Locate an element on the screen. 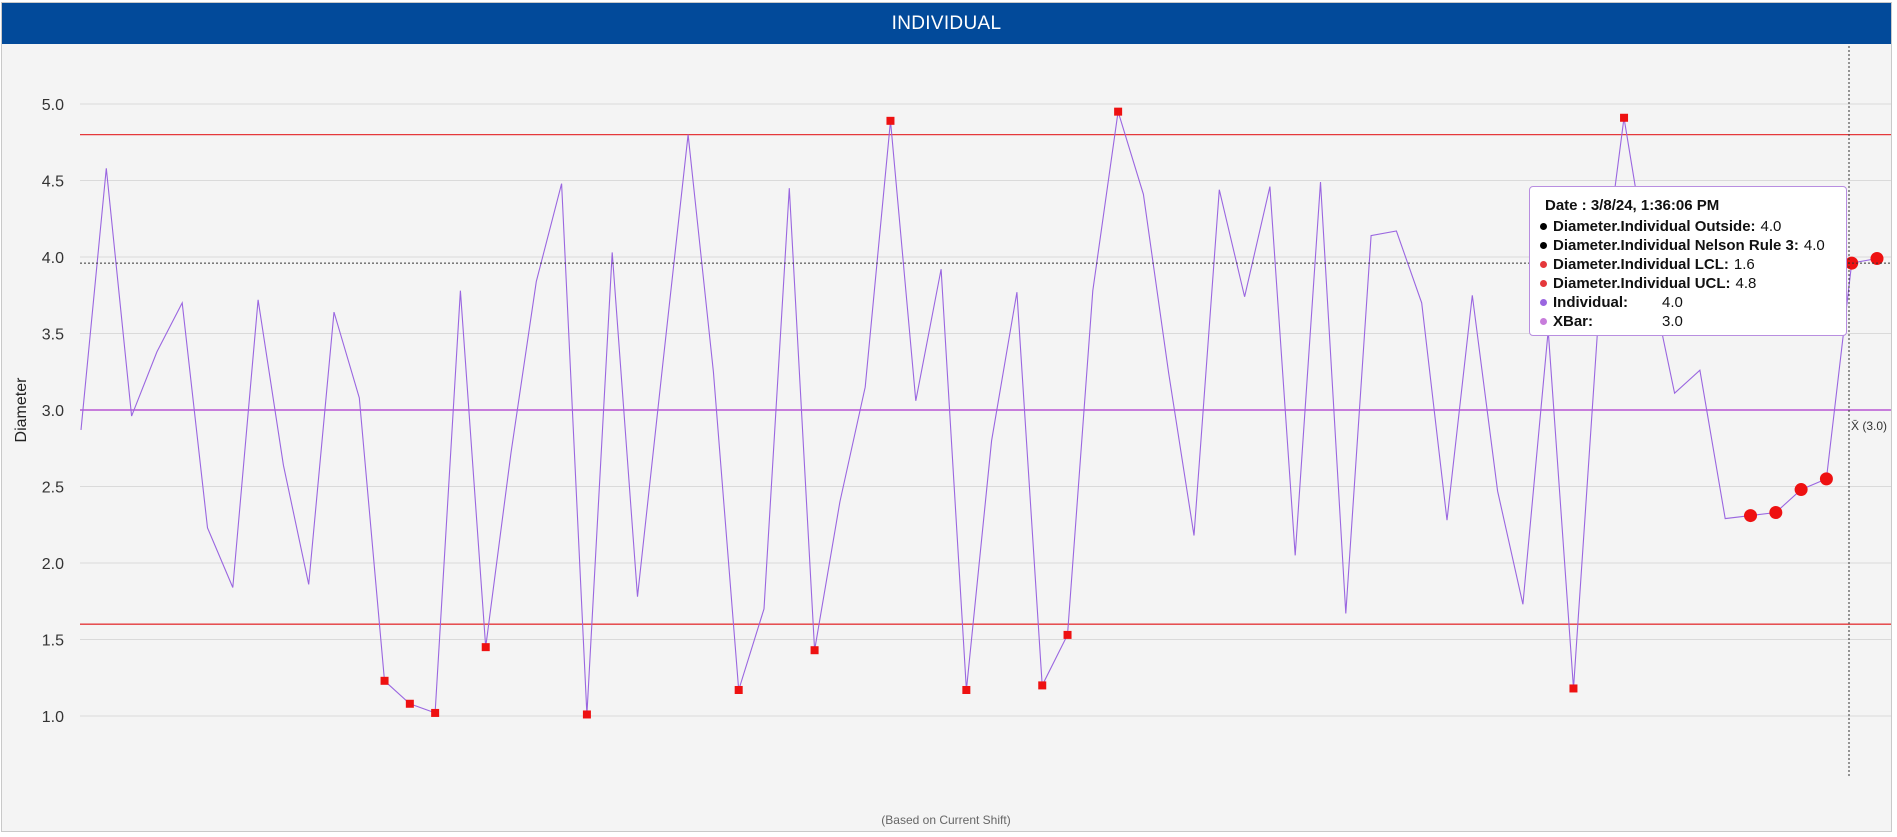 Image resolution: width=1897 pixels, height=837 pixels. tooltip-date: Date : 3/8/24, 1:36:06 PM is located at coordinates (1632, 205).